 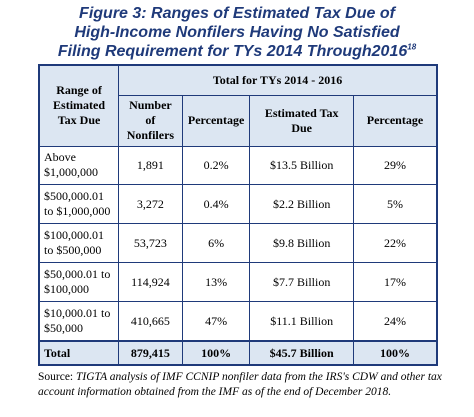 What do you see at coordinates (216, 282) in the screenshot?
I see `cell-percentage-1: 13%` at bounding box center [216, 282].